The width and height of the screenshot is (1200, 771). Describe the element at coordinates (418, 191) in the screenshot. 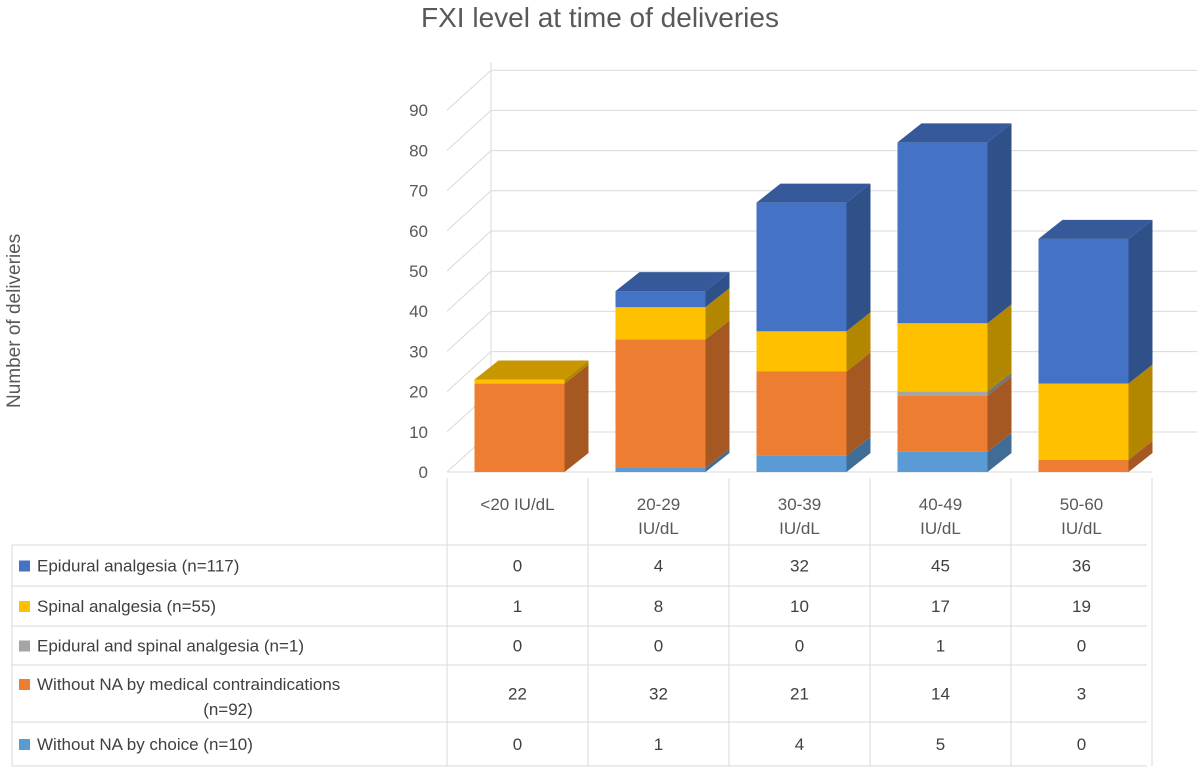

I see `y-tick-label: 70` at that location.